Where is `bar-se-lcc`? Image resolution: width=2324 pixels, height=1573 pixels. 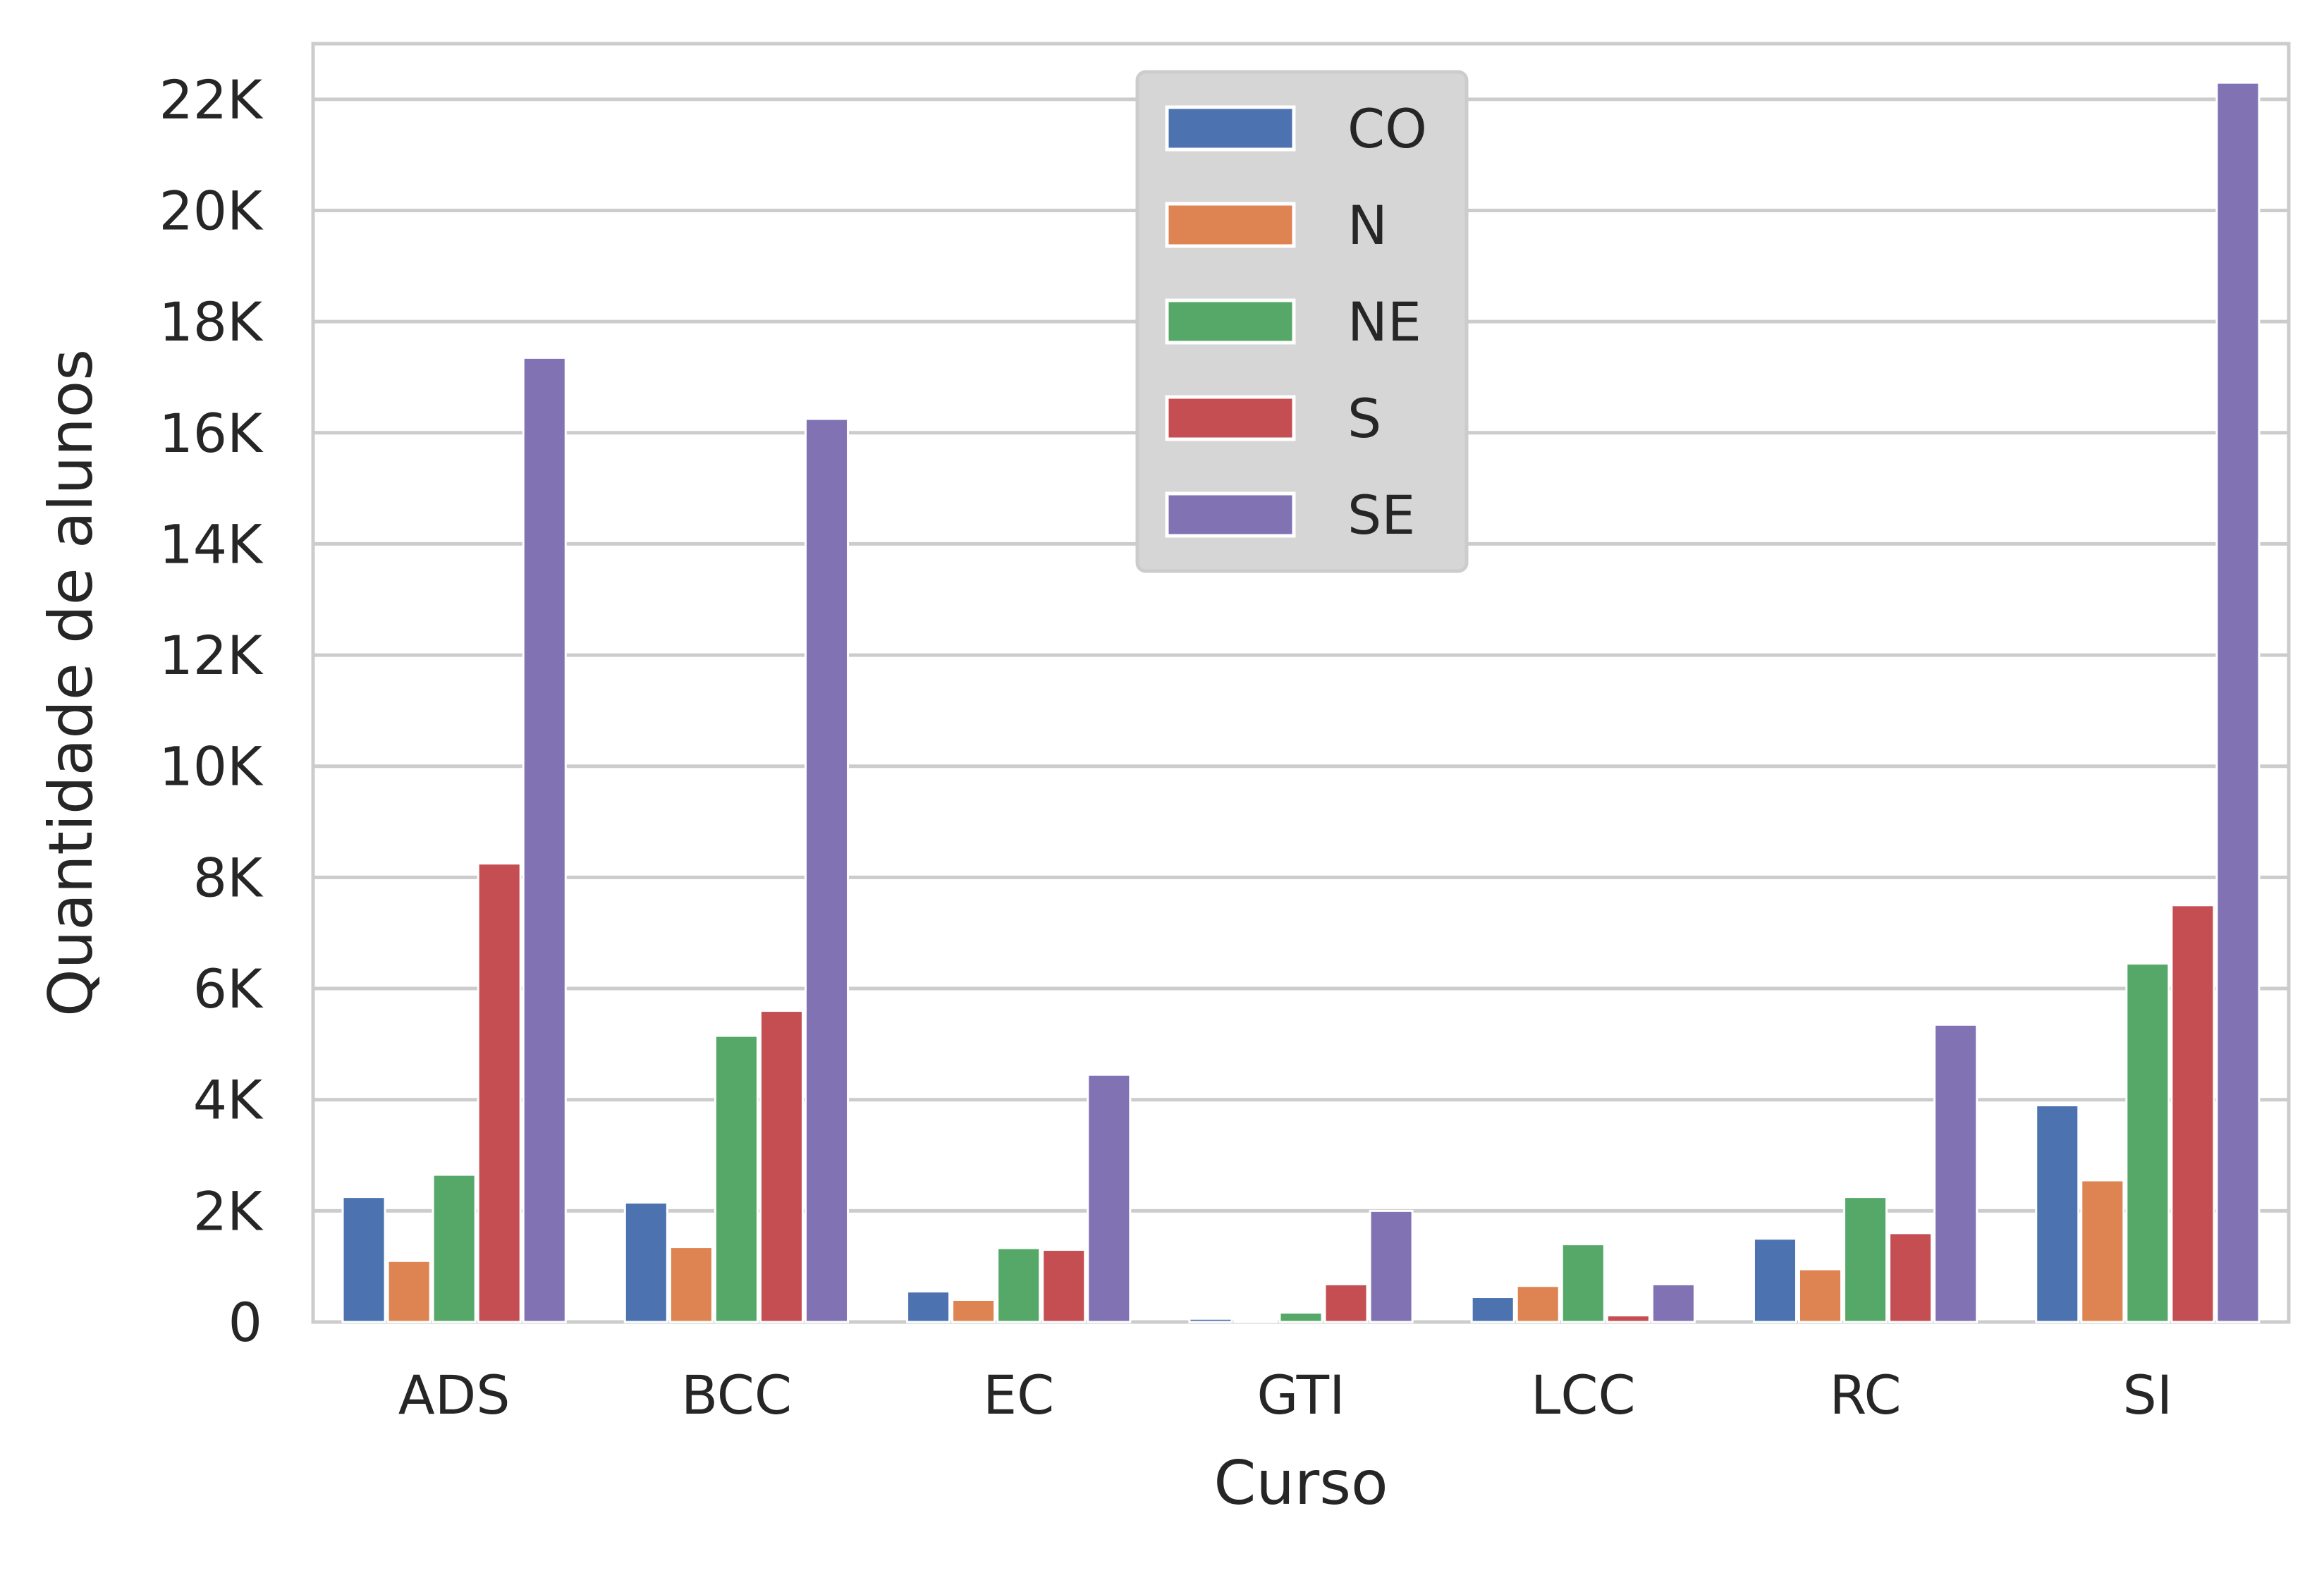 bar-se-lcc is located at coordinates (1673, 1303).